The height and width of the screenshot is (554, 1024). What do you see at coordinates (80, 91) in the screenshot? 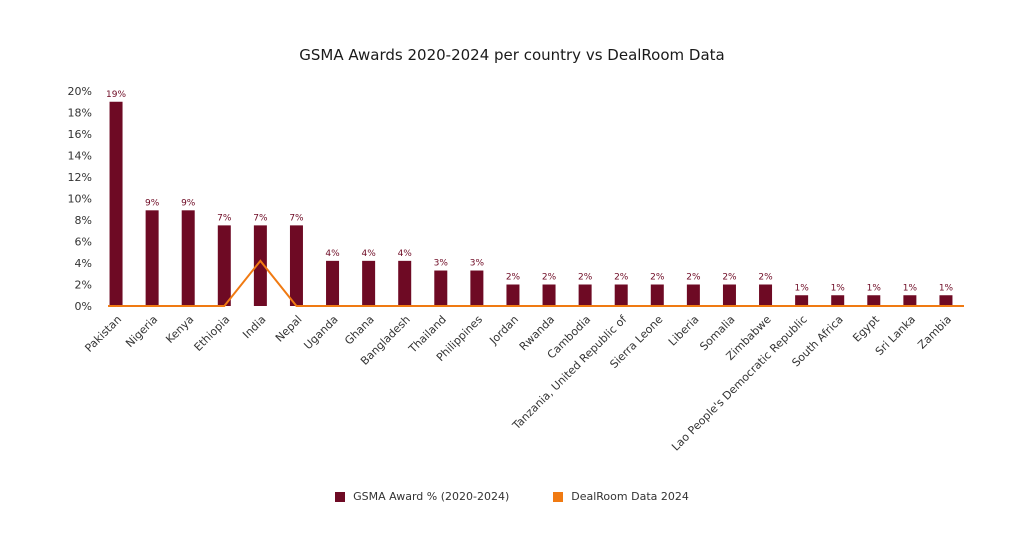
I see `y-tick-label: 20%` at bounding box center [80, 91].